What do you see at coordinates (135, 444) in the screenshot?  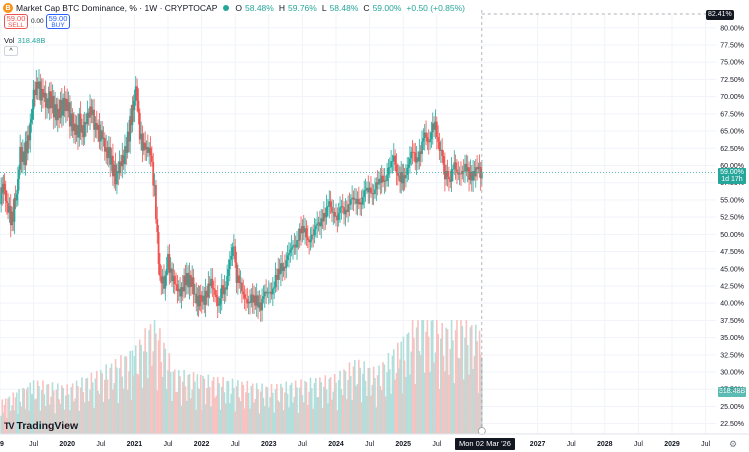 I see `x-tick-label: 2021` at bounding box center [135, 444].